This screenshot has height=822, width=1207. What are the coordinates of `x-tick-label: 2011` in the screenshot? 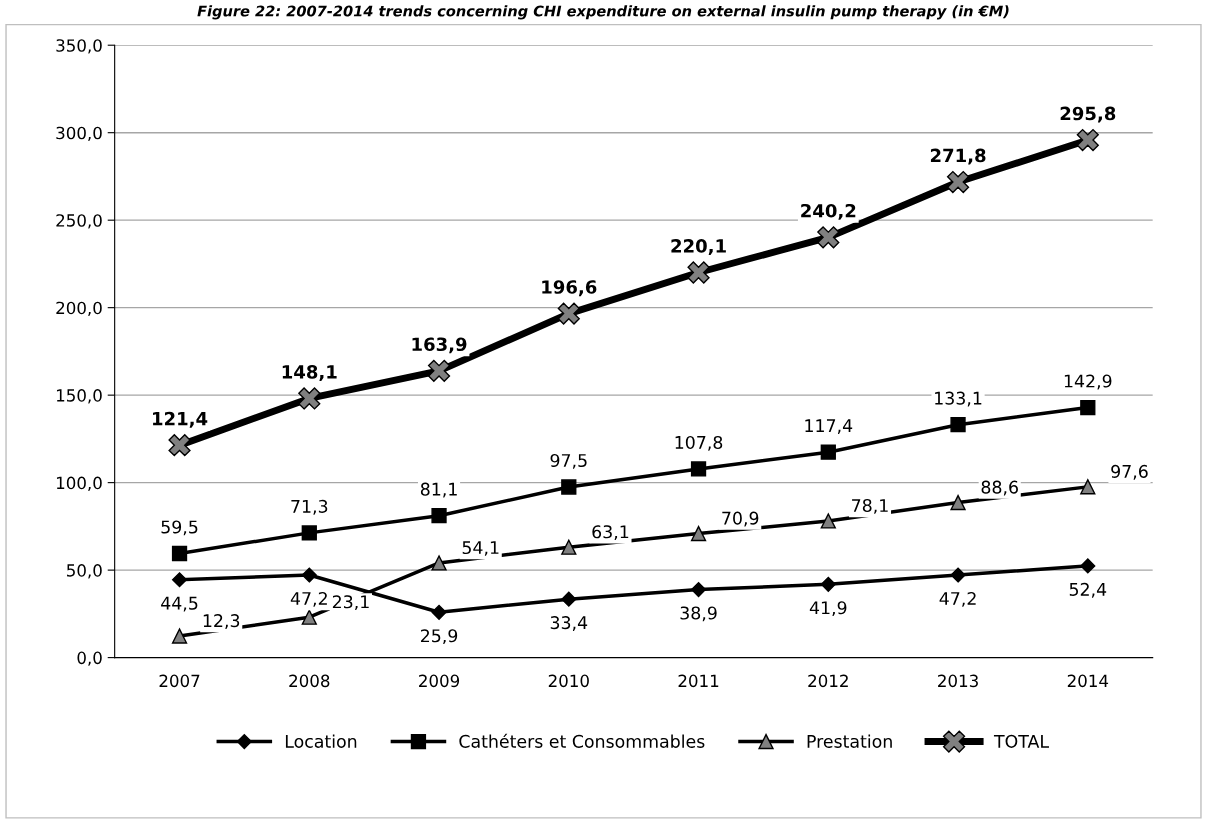 It's located at (698, 681).